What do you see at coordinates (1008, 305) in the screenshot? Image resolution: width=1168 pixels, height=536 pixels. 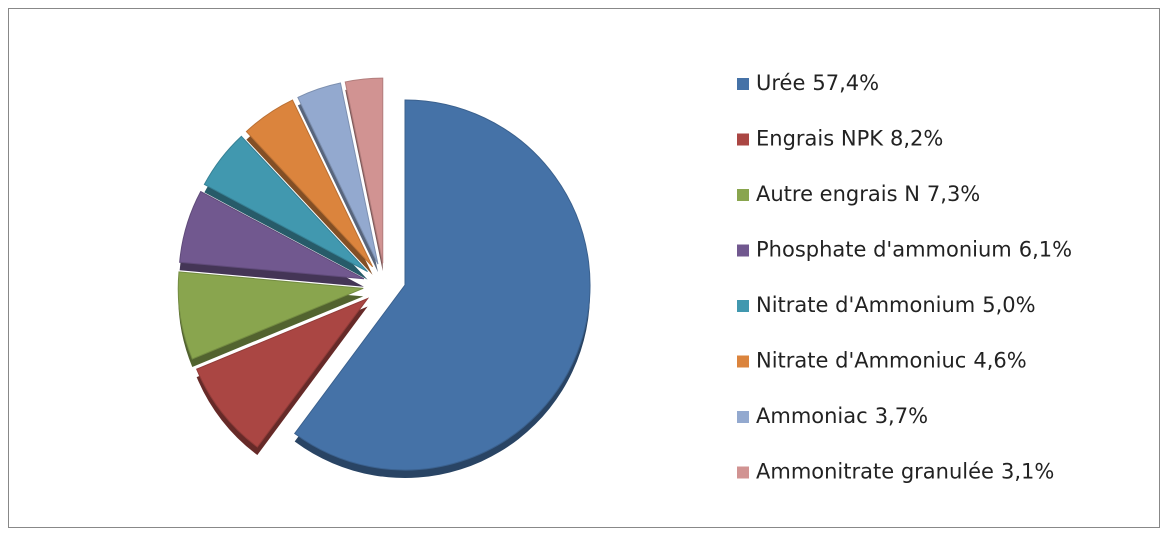 I see `legend-value: 5,0%` at bounding box center [1008, 305].